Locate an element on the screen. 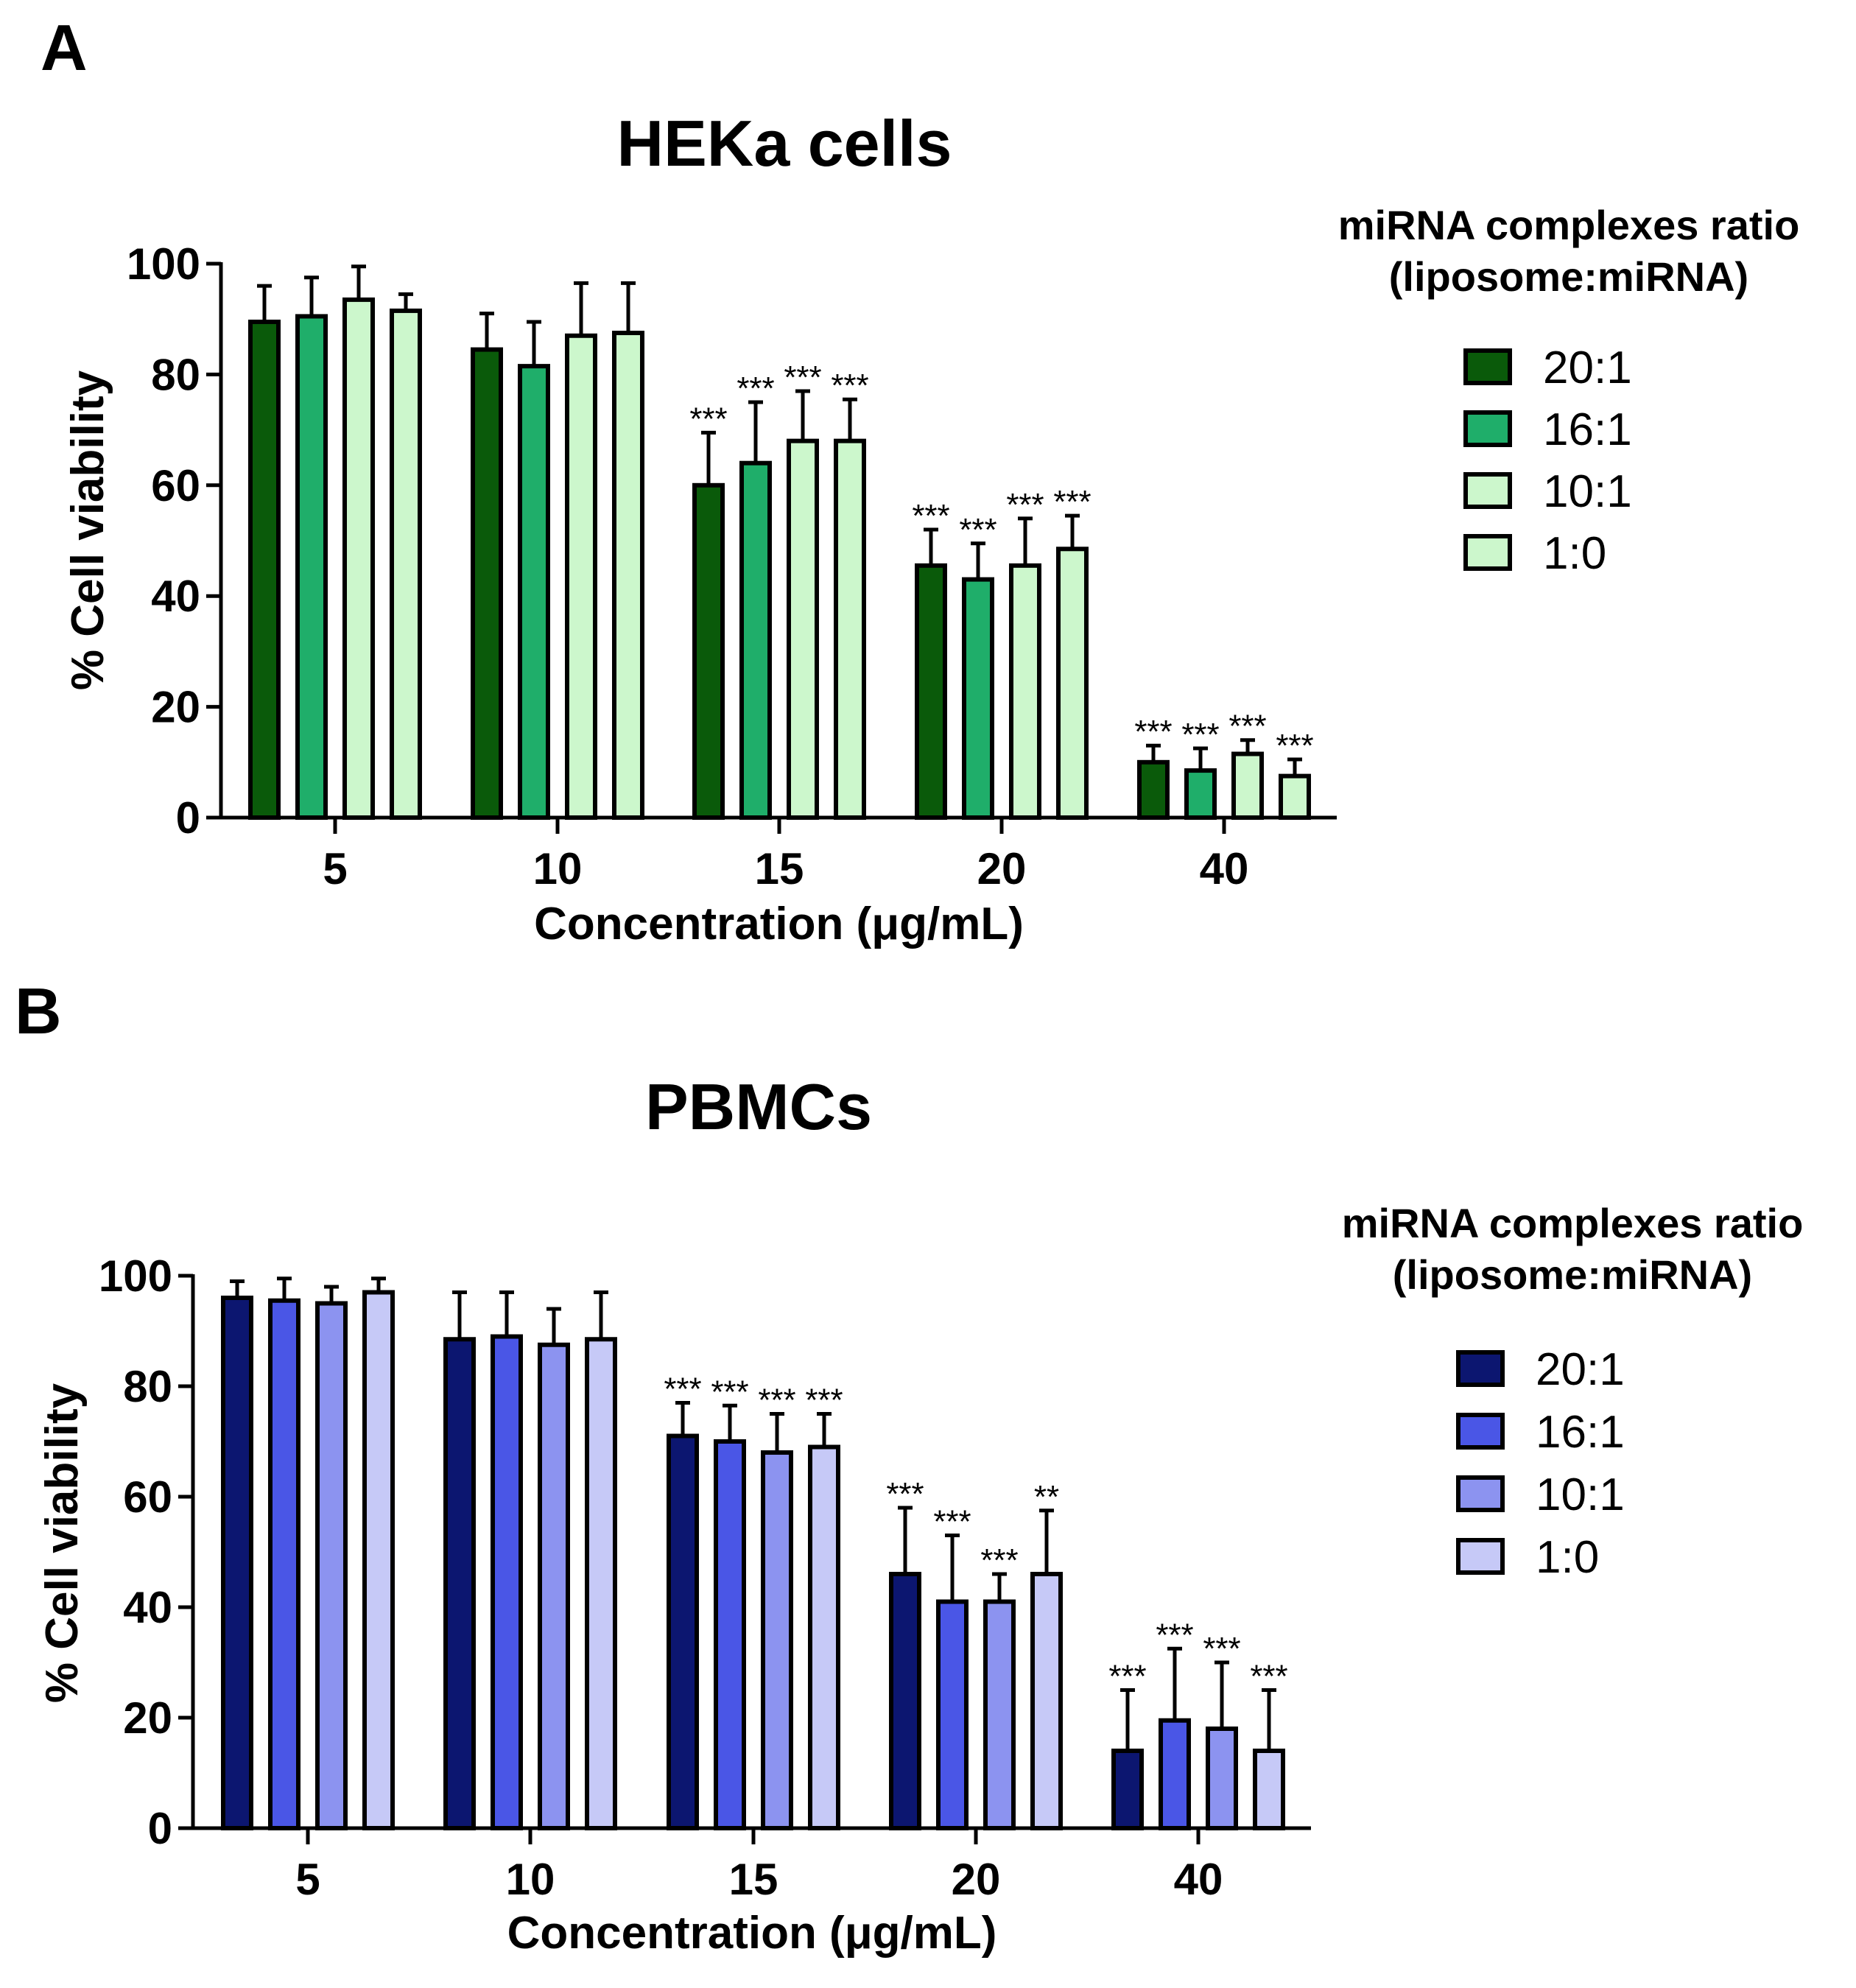 The height and width of the screenshot is (1988, 1856). legend-subtitle: (liposome:miRNA) is located at coordinates (1573, 1274).